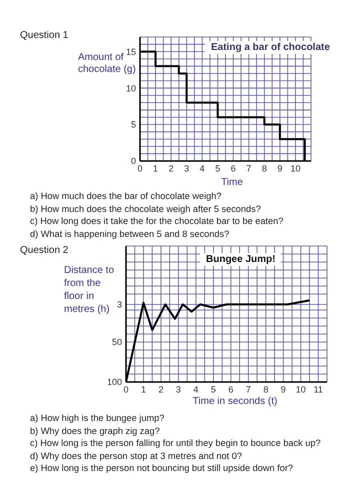 The image size is (353, 500). Describe the element at coordinates (133, 161) in the screenshot. I see `y-tick-label: 0` at that location.